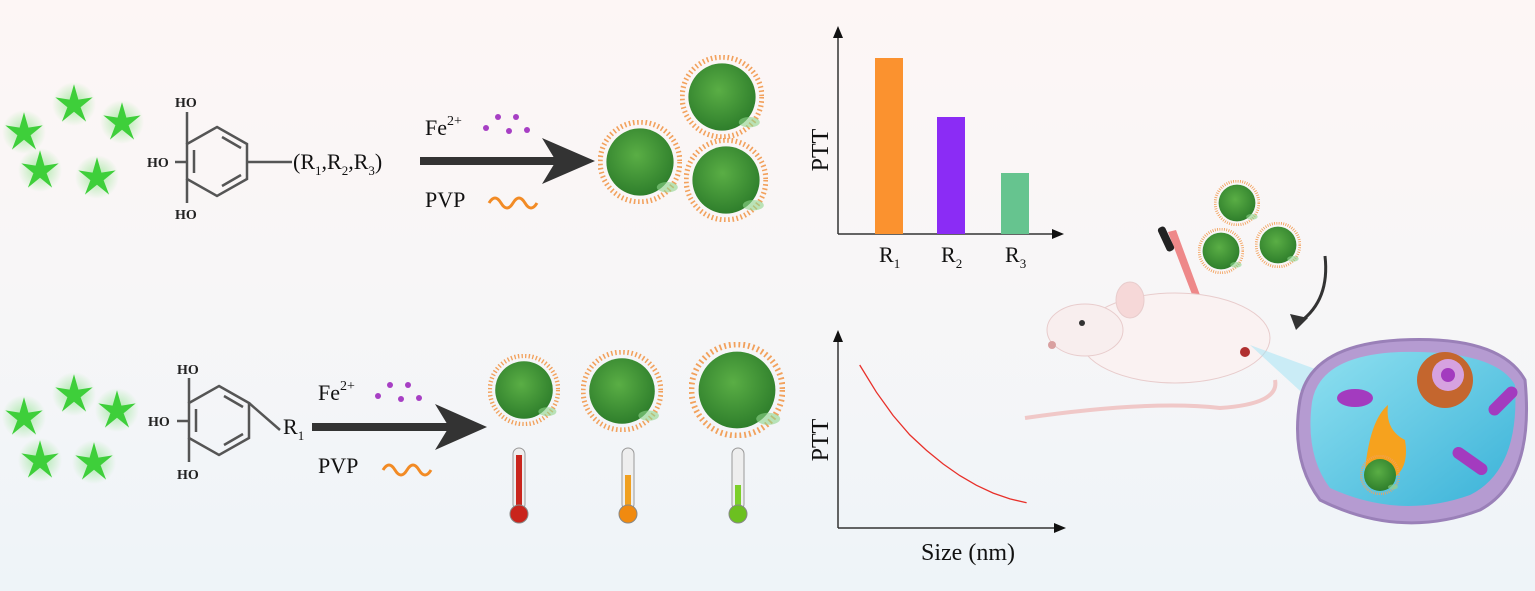 Image resolution: width=1535 pixels, height=591 pixels. I want to click on x-tick-label: R1, so click(889, 256).